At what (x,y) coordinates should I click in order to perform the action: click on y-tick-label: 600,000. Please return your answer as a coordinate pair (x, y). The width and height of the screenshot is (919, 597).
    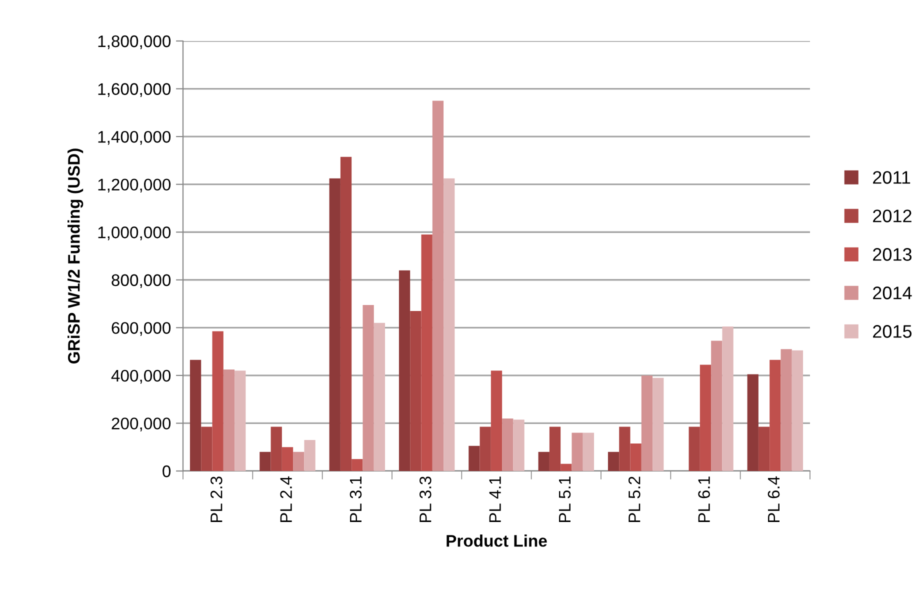
    Looking at the image, I should click on (141, 329).